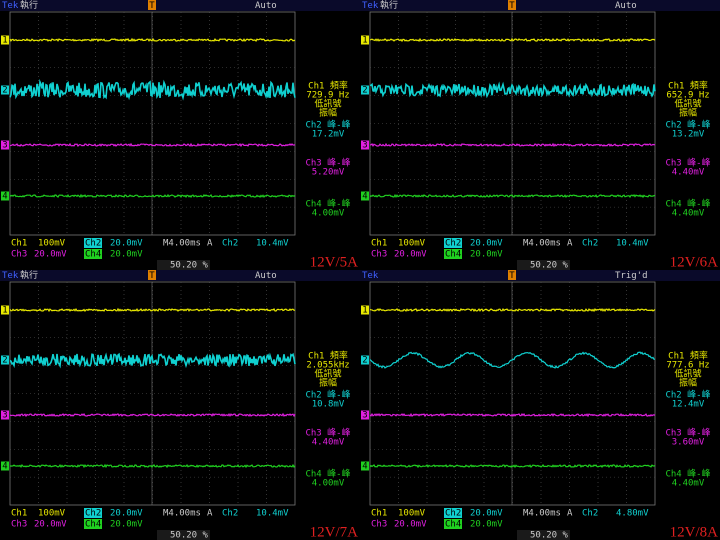 This screenshot has height=540, width=720. Describe the element at coordinates (626, 6) in the screenshot. I see `trigger-mode: Auto` at that location.